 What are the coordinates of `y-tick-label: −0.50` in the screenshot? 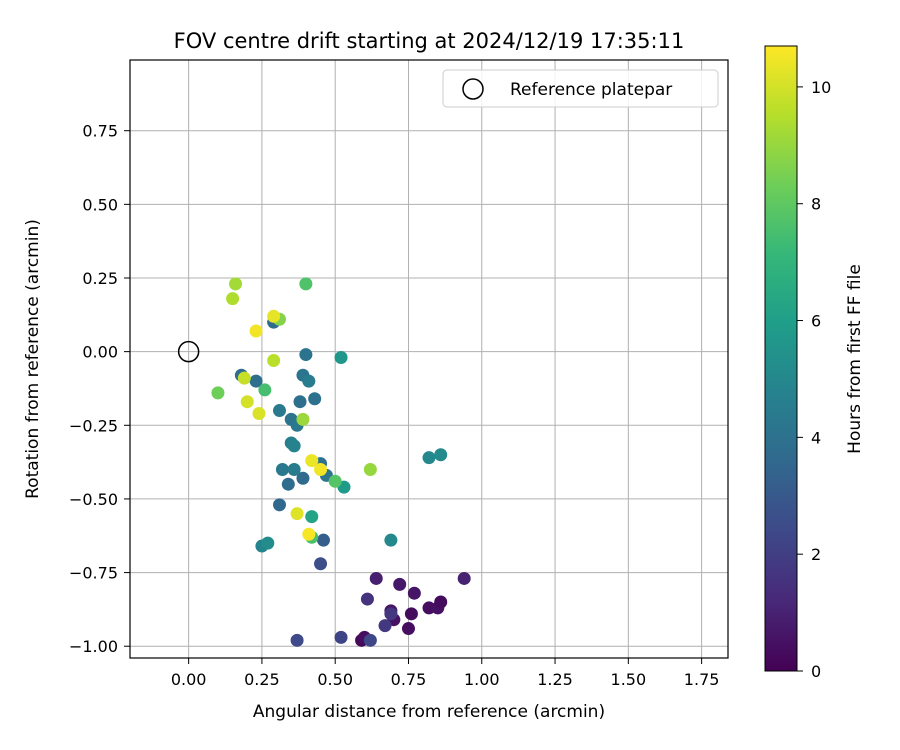 It's located at (93, 499).